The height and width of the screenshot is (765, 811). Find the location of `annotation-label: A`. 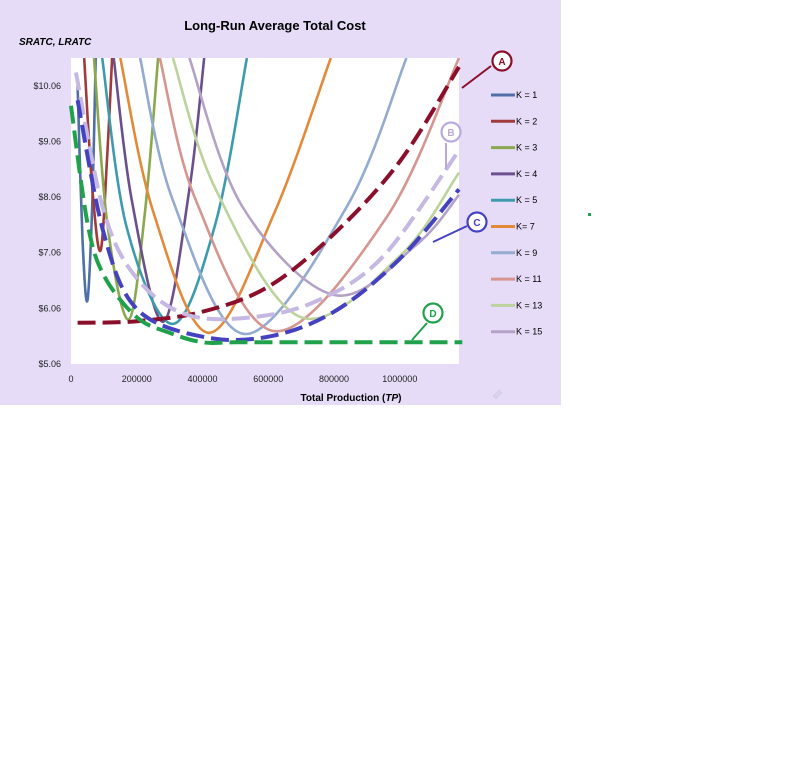

annotation-label: A is located at coordinates (501, 62).